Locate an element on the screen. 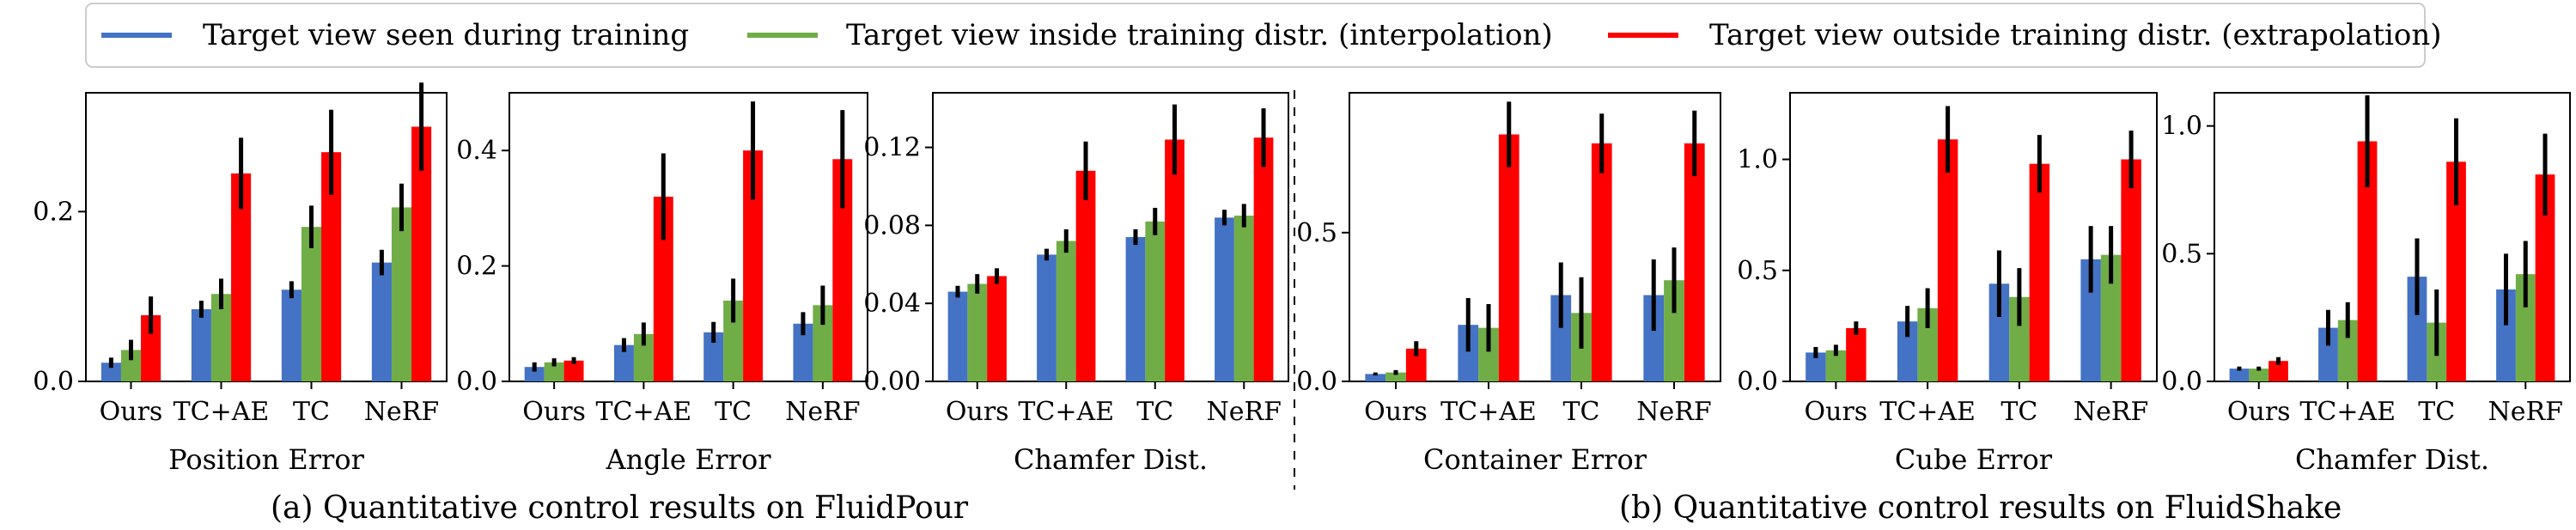 The height and width of the screenshot is (530, 2576). y-tick-label: 0.12 is located at coordinates (892, 148).